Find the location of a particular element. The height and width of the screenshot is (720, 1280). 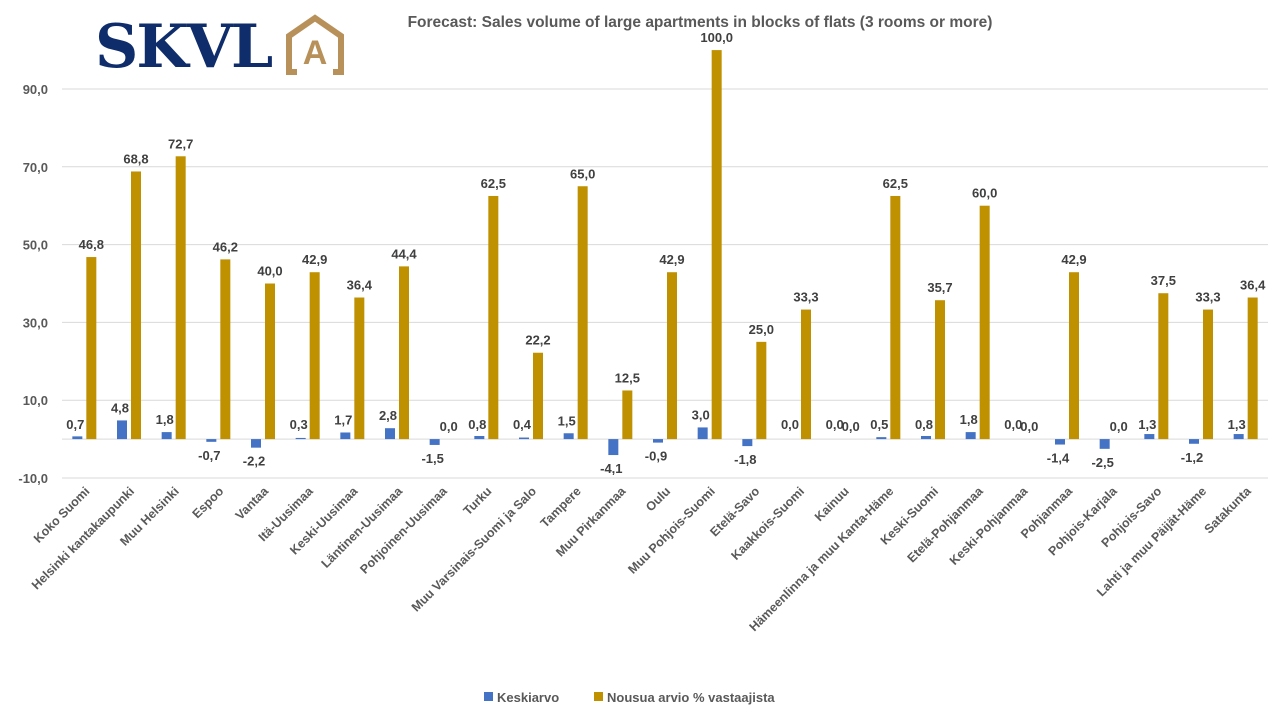

legend-label-nousua: Nousua arvio % vastaajista is located at coordinates (691, 697).